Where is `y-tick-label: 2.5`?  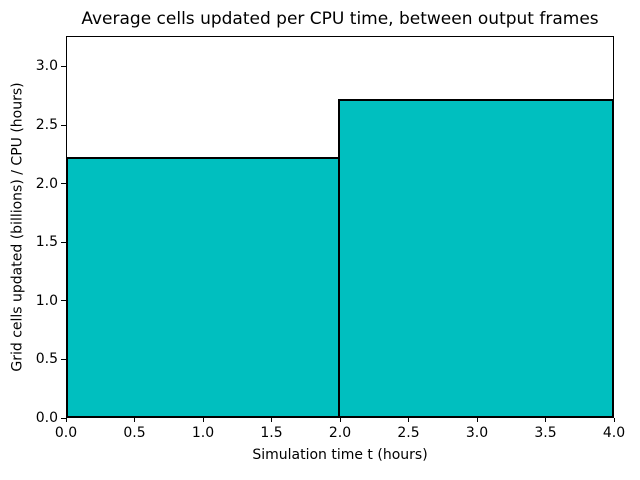
y-tick-label: 2.5 is located at coordinates (46, 125).